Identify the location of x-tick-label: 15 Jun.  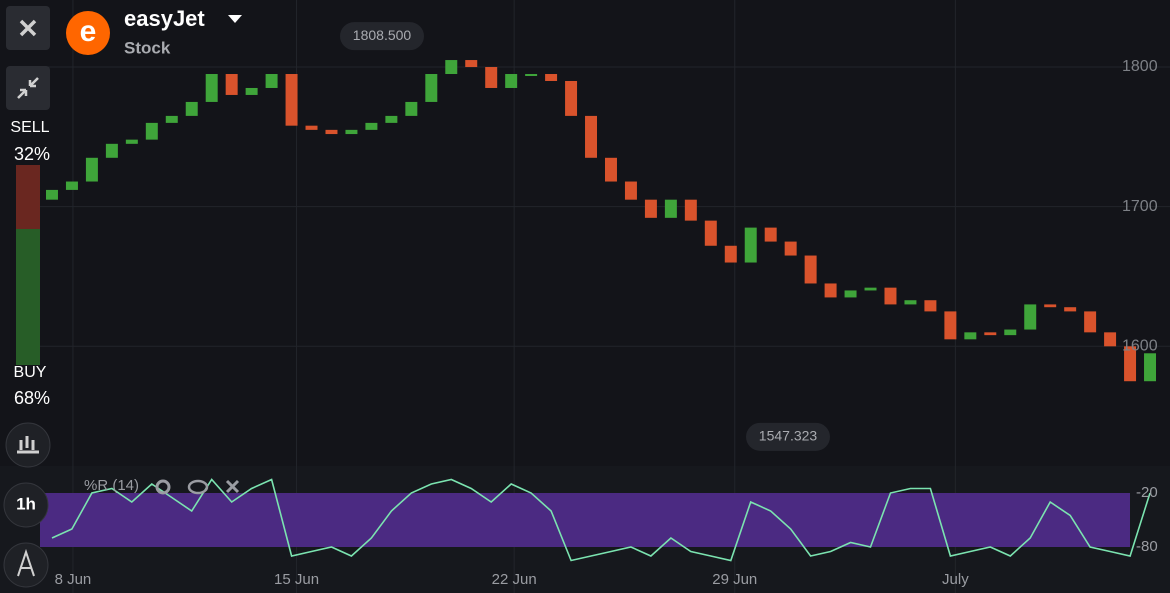
(296, 579).